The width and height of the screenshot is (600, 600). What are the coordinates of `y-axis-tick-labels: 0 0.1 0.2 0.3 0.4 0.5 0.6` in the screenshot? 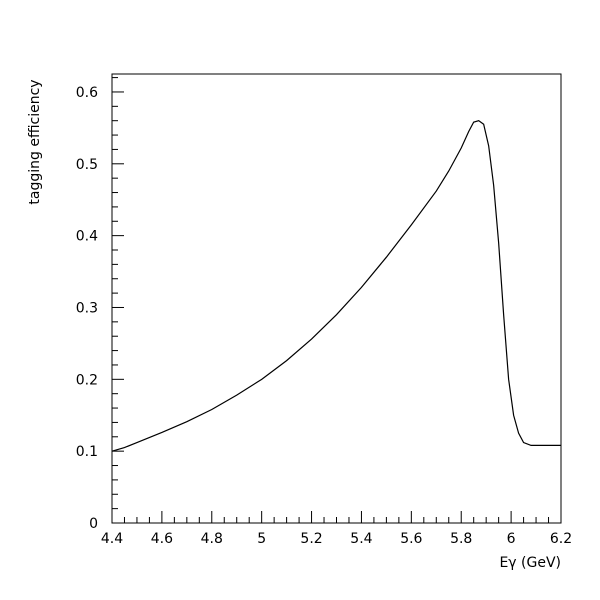 It's located at (87, 308).